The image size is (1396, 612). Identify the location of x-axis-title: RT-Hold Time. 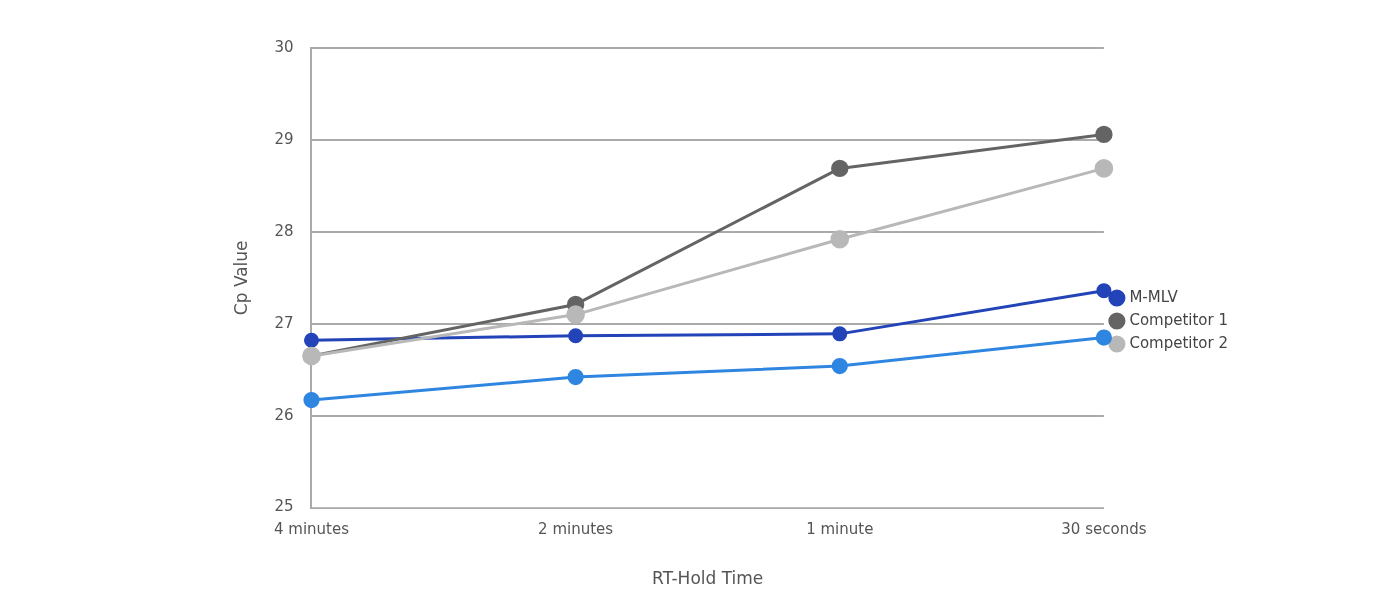
(708, 578).